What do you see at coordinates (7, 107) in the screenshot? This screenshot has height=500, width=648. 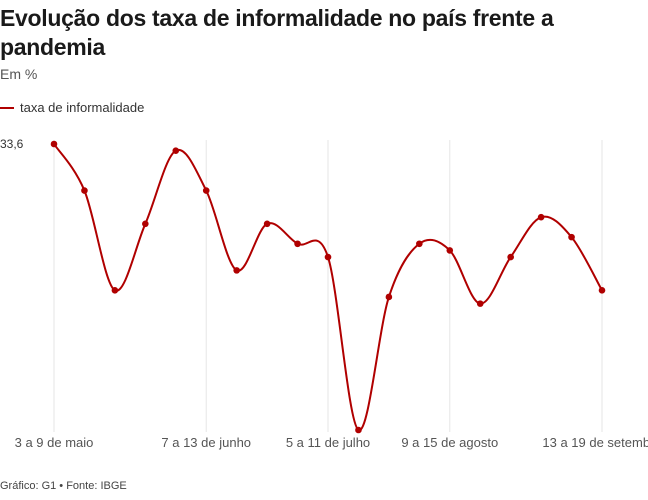 I see `legend-swatch` at bounding box center [7, 107].